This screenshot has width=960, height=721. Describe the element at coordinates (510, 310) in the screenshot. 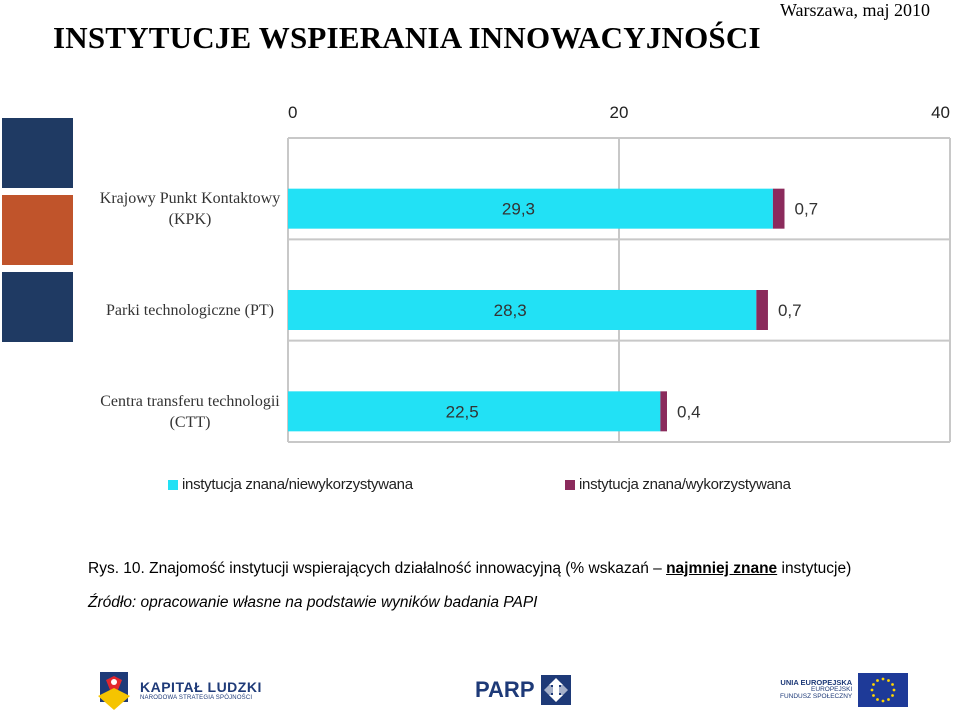

I see `data-label: 28,3` at that location.